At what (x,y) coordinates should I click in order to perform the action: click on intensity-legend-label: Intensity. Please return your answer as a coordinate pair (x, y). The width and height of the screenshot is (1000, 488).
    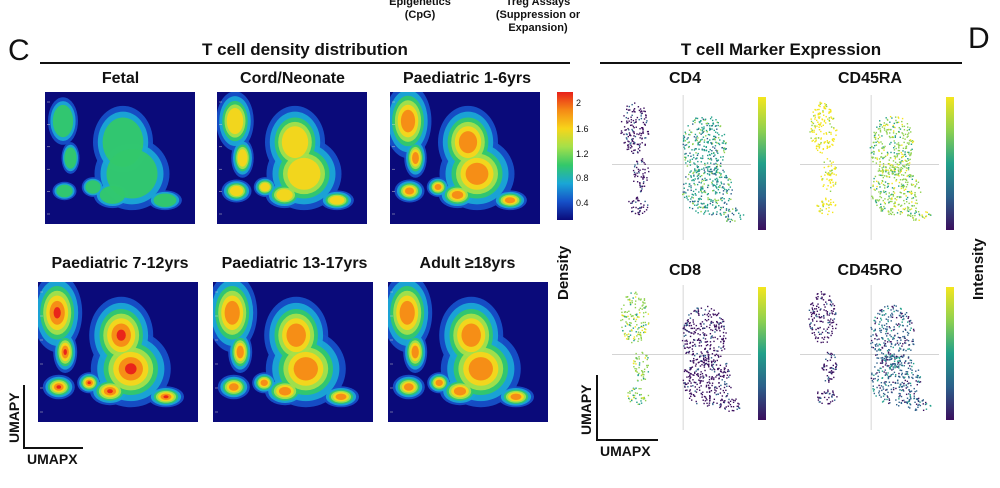
    Looking at the image, I should click on (978, 269).